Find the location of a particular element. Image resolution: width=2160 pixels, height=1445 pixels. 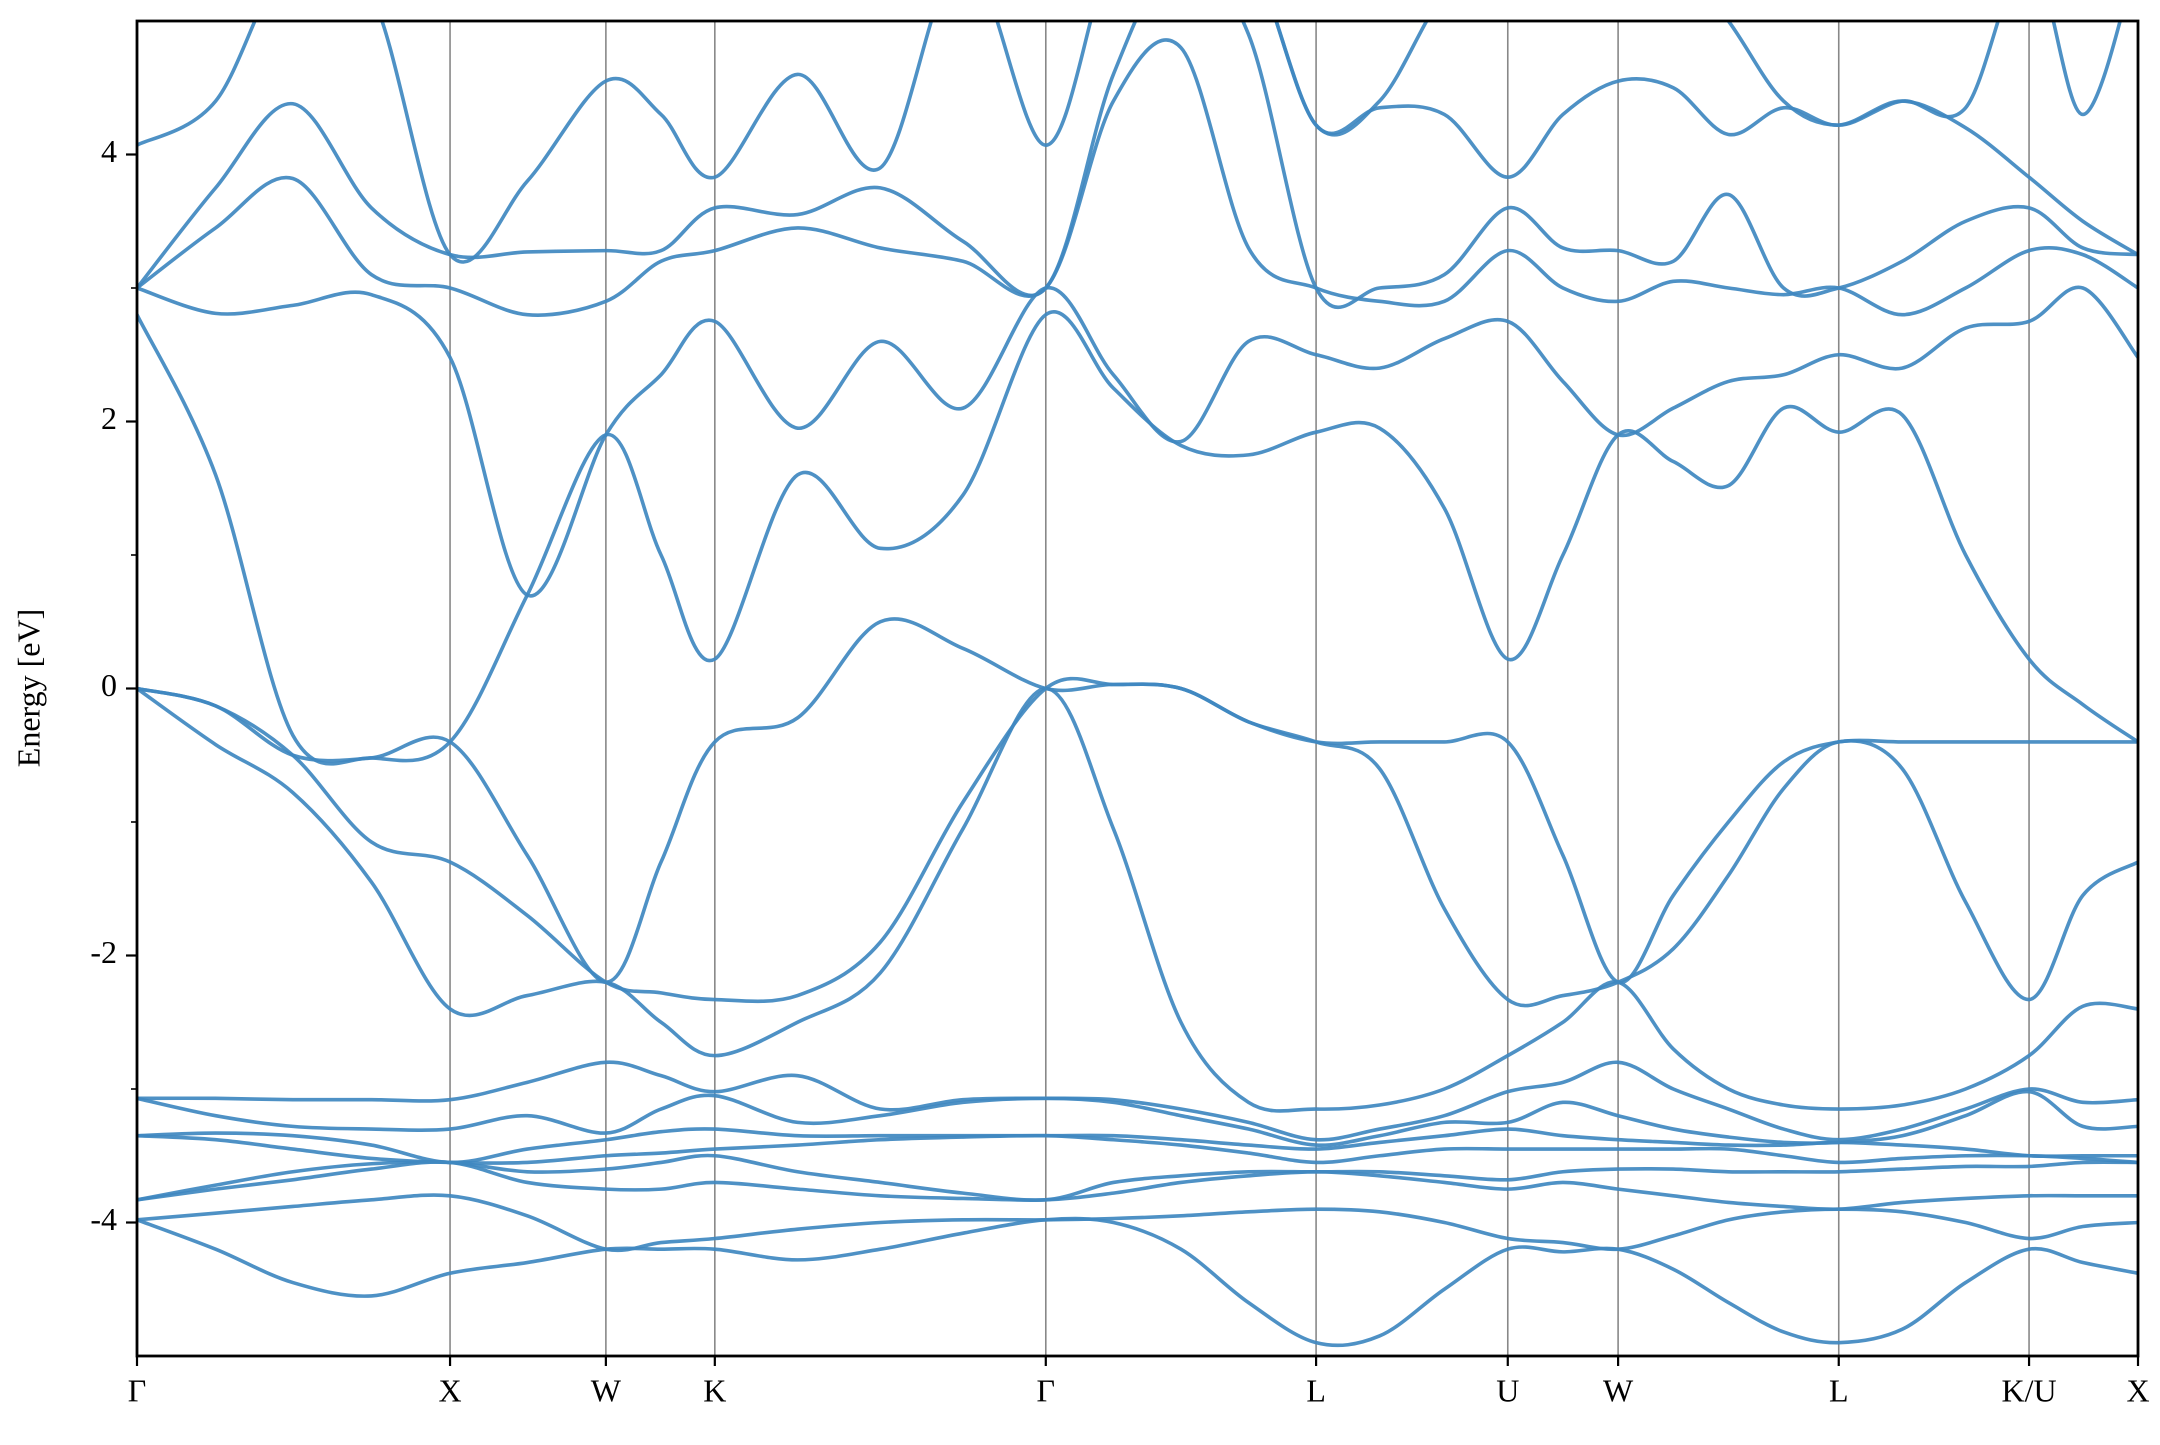

x-tick-label: K/U is located at coordinates (2029, 1390).